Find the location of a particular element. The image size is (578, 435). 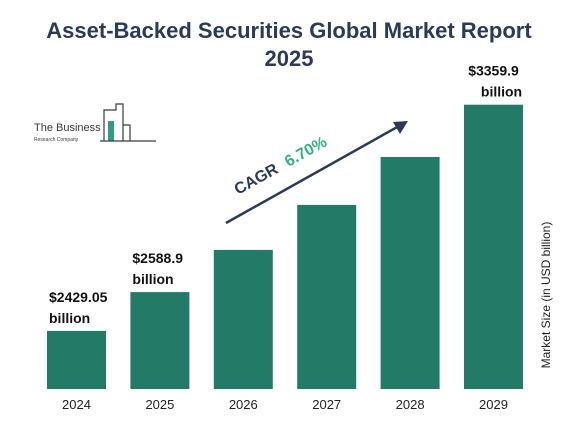

cagr-value: 6.70% is located at coordinates (306, 152).